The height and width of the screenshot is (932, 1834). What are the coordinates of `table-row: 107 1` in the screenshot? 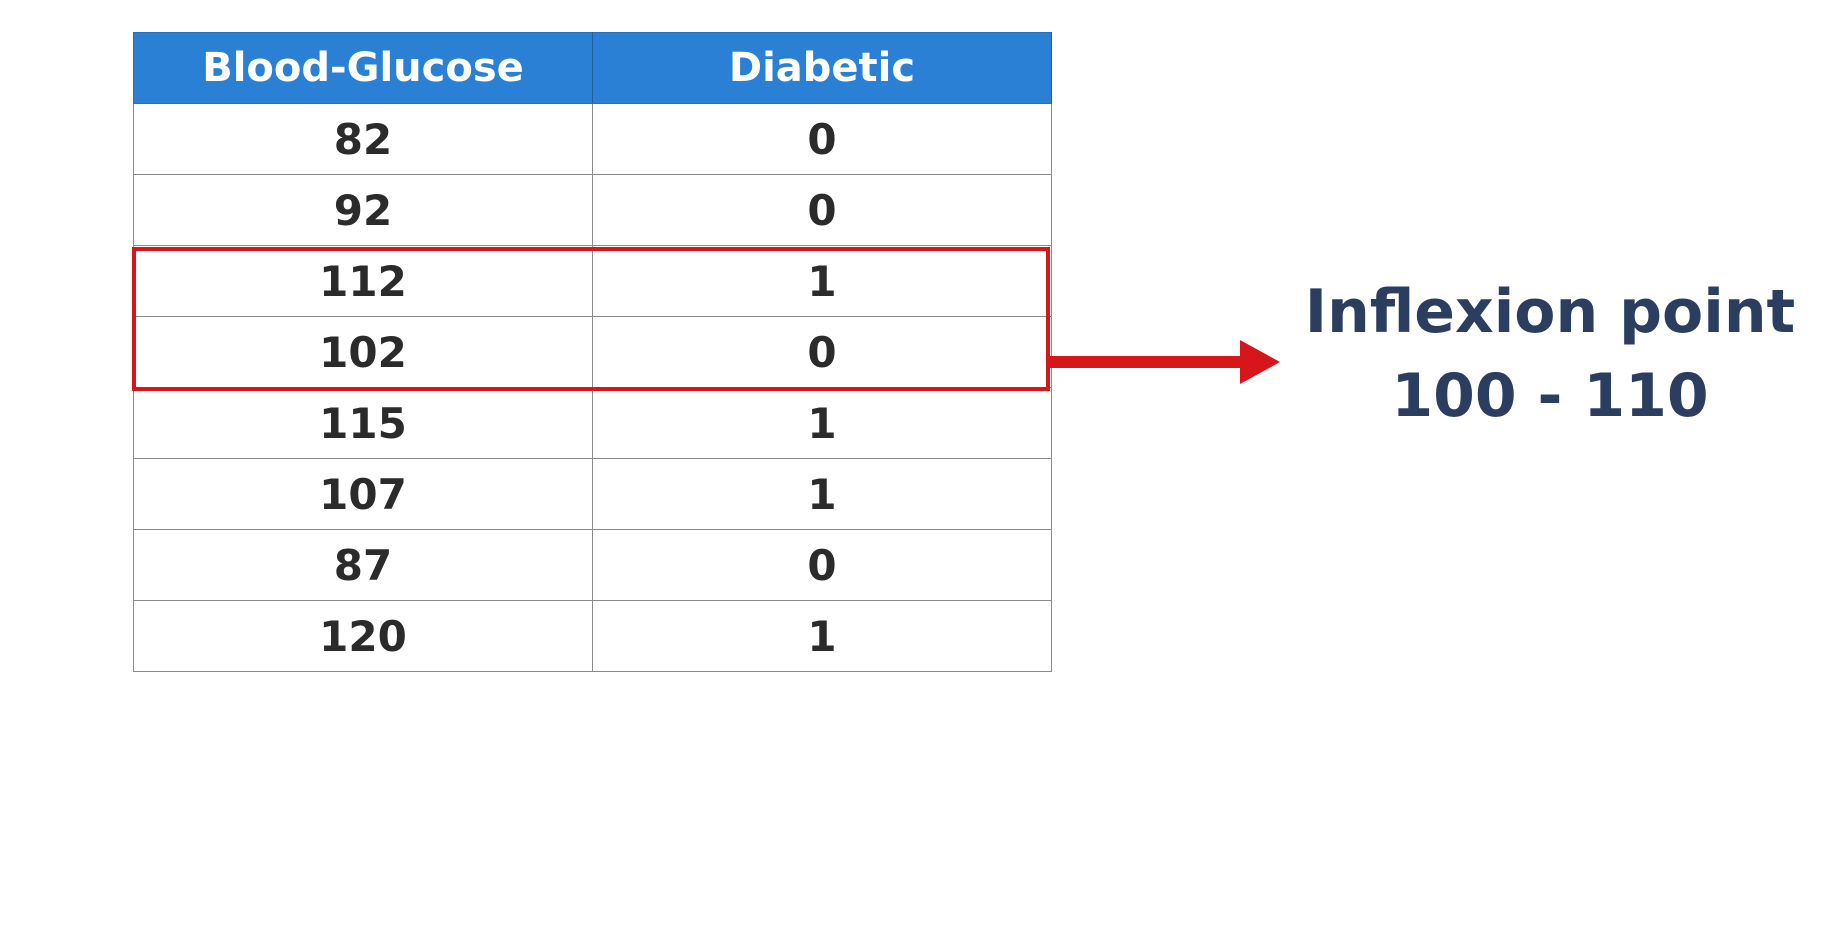 It's located at (592, 494).